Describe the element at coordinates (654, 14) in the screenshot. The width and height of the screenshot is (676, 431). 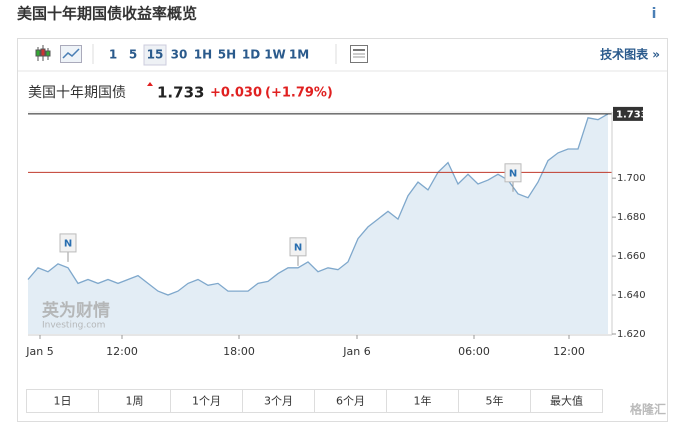
I see `info-icon: i` at that location.